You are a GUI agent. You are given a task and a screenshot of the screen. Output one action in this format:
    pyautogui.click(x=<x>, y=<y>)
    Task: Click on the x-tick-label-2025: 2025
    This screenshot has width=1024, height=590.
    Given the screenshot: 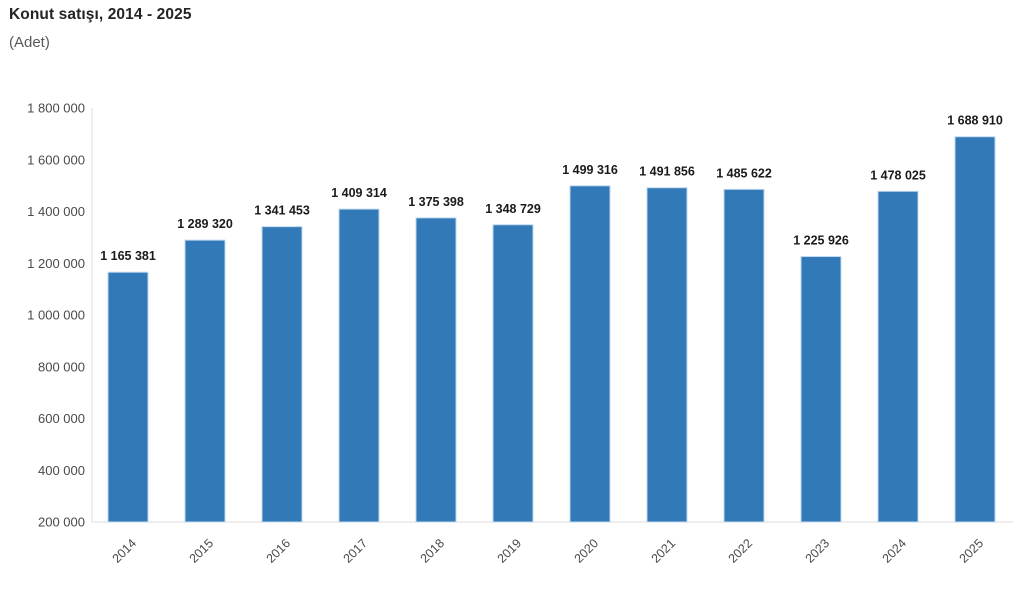 What is the action you would take?
    pyautogui.click(x=972, y=551)
    